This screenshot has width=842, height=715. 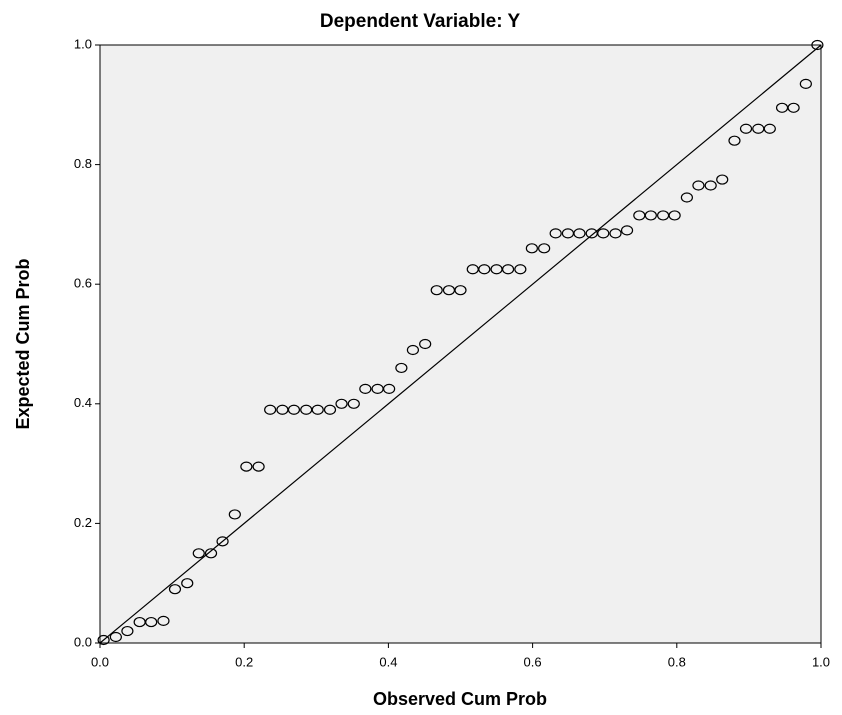 I want to click on y-tick-label: 0.0, so click(x=83, y=641).